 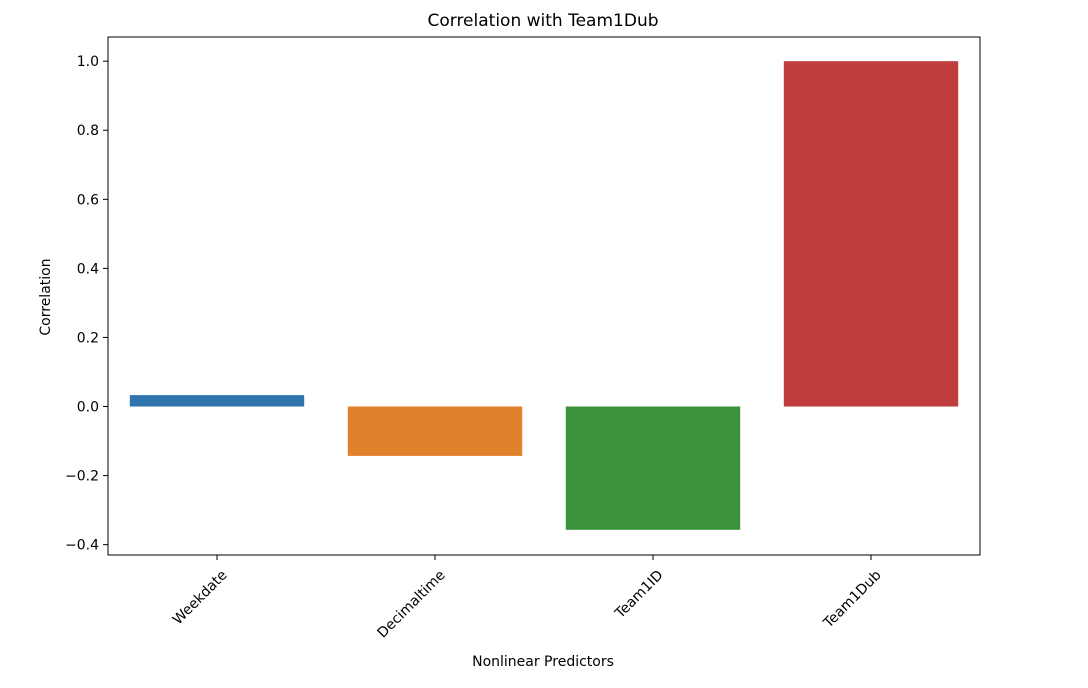 What do you see at coordinates (542, 21) in the screenshot?
I see `chart-title: Correlation with Team1Dub` at bounding box center [542, 21].